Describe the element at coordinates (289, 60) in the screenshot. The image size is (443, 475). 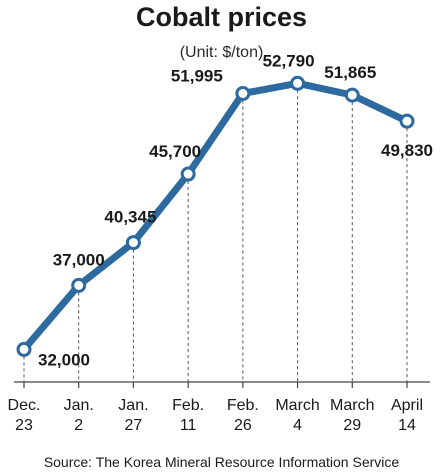
I see `data-label: 52,790` at that location.